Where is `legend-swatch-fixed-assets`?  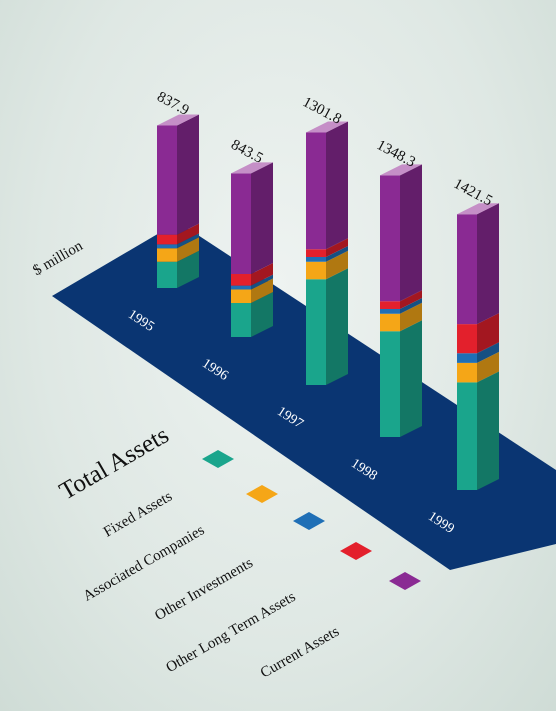
legend-swatch-fixed-assets is located at coordinates (218, 459).